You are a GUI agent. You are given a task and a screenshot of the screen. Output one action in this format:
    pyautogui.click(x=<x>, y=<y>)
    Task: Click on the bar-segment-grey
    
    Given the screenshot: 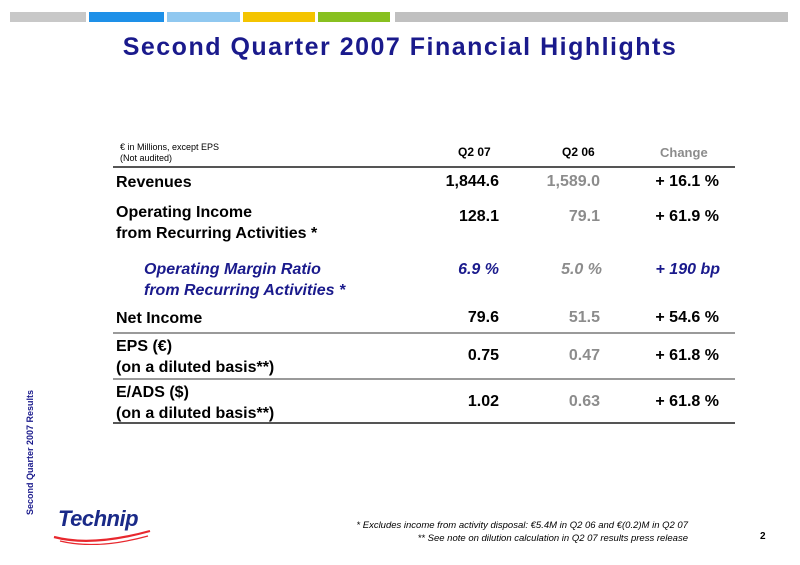 What is the action you would take?
    pyautogui.click(x=48, y=17)
    